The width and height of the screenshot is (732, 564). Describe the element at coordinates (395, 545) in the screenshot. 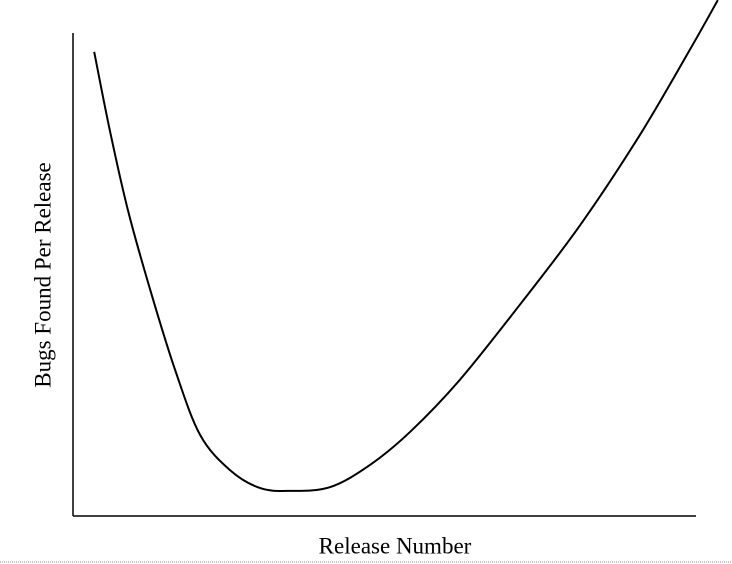

I see `x-axis-label: Release Number` at that location.